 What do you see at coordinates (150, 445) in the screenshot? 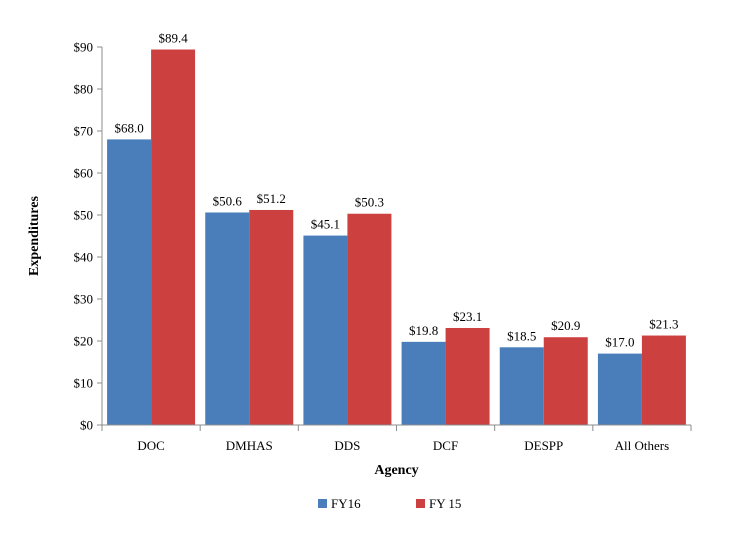
I see `x-tick-label: DOC` at bounding box center [150, 445].